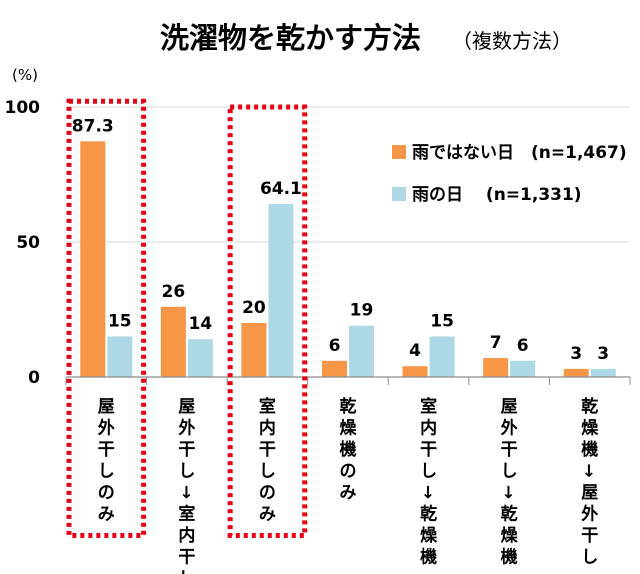 The width and height of the screenshot is (640, 574). Describe the element at coordinates (254, 308) in the screenshot. I see `data-label: 20` at that location.